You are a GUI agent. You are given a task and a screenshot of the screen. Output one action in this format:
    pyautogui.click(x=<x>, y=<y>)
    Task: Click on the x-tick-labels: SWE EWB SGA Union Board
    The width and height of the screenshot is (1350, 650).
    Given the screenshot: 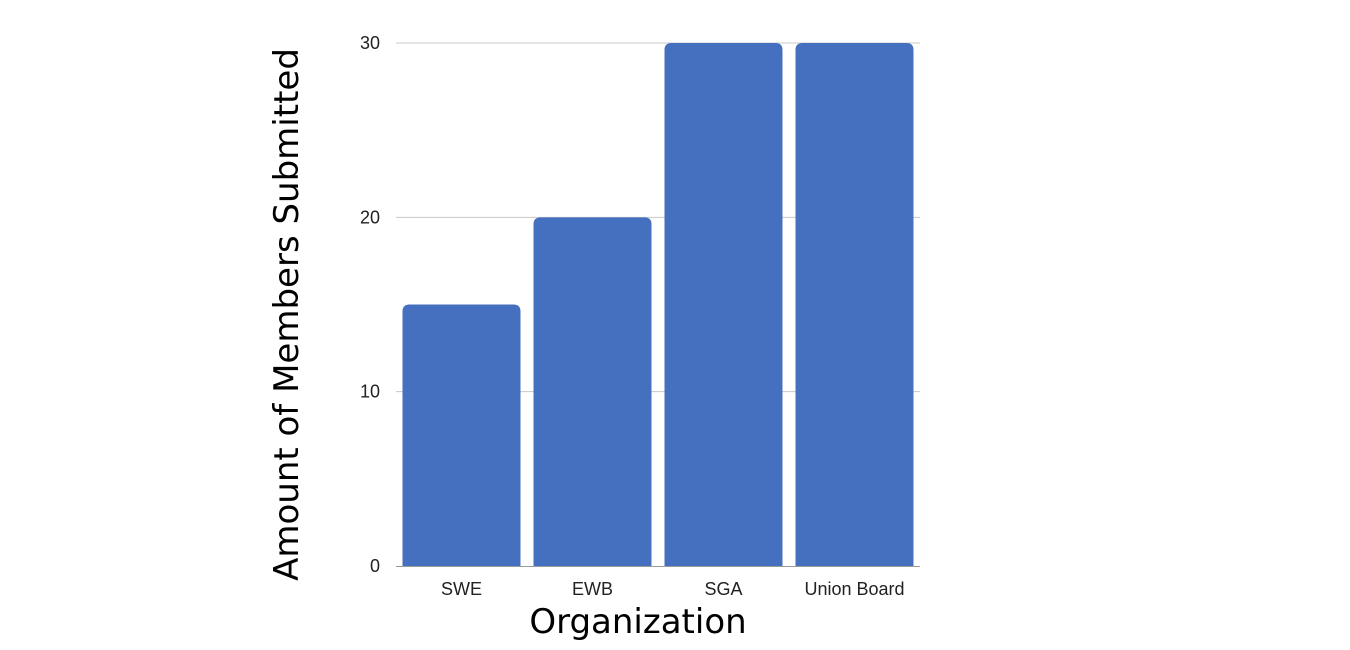 What is the action you would take?
    pyautogui.click(x=673, y=589)
    